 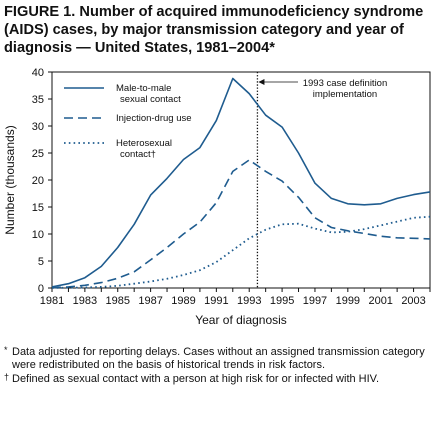 I want to click on x-tick-label: 1993, so click(x=249, y=301).